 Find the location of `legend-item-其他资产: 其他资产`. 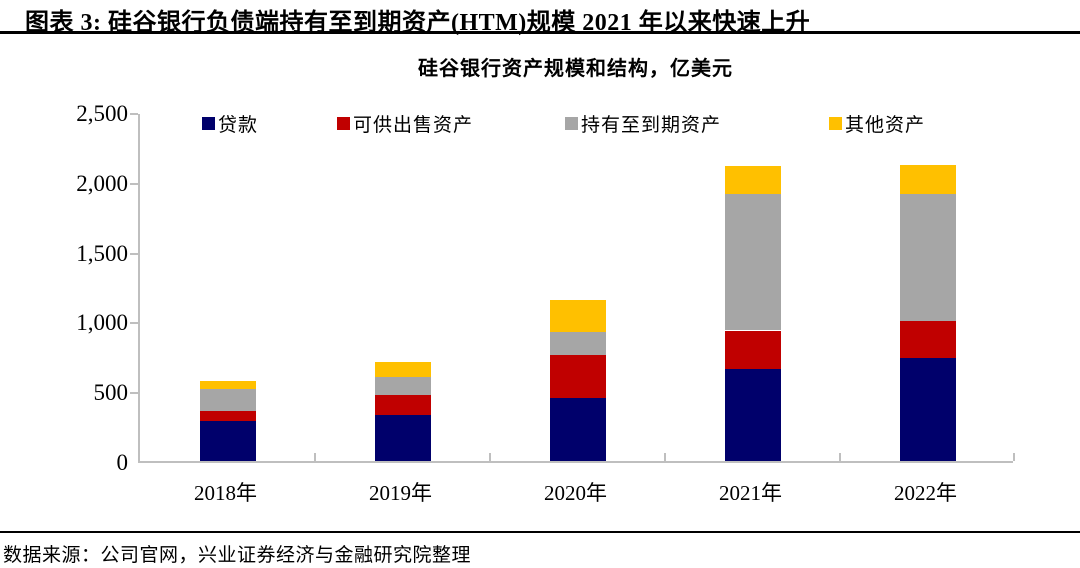

legend-item-其他资产: 其他资产 is located at coordinates (877, 123).